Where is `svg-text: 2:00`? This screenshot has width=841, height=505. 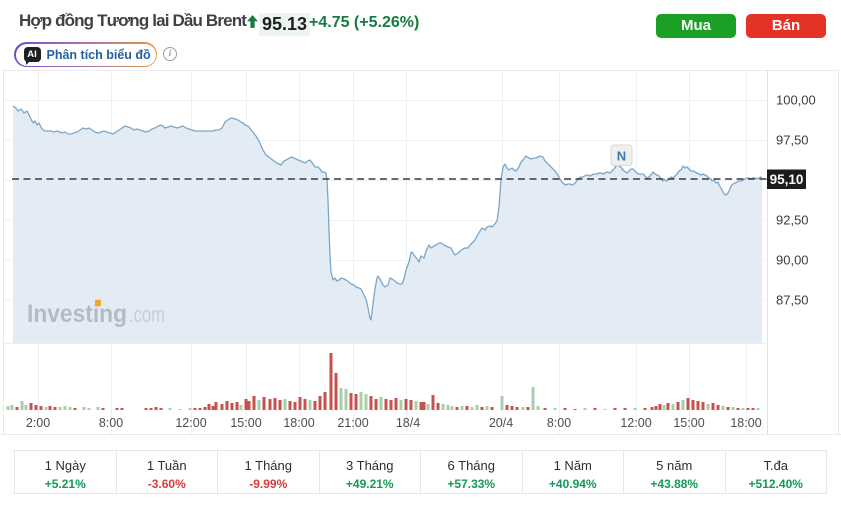
svg-text: 2:00 is located at coordinates (38, 423).